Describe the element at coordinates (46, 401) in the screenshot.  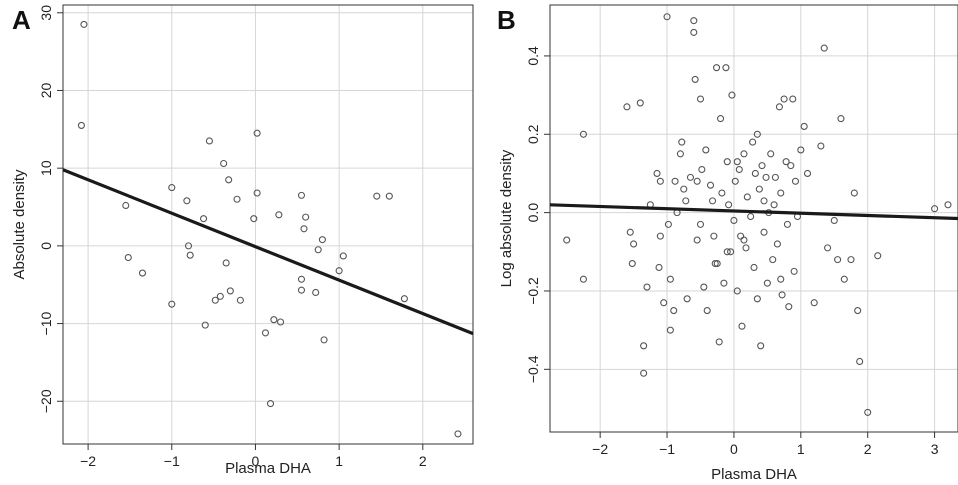
I see `panel-a-y-tick-label: −20` at that location.